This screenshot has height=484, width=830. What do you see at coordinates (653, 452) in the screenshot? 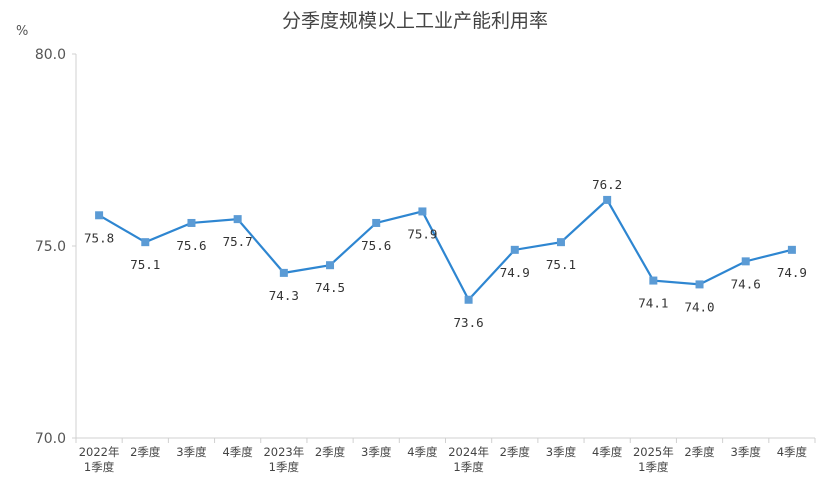
I see `x-tick-label: 2025年` at bounding box center [653, 452].